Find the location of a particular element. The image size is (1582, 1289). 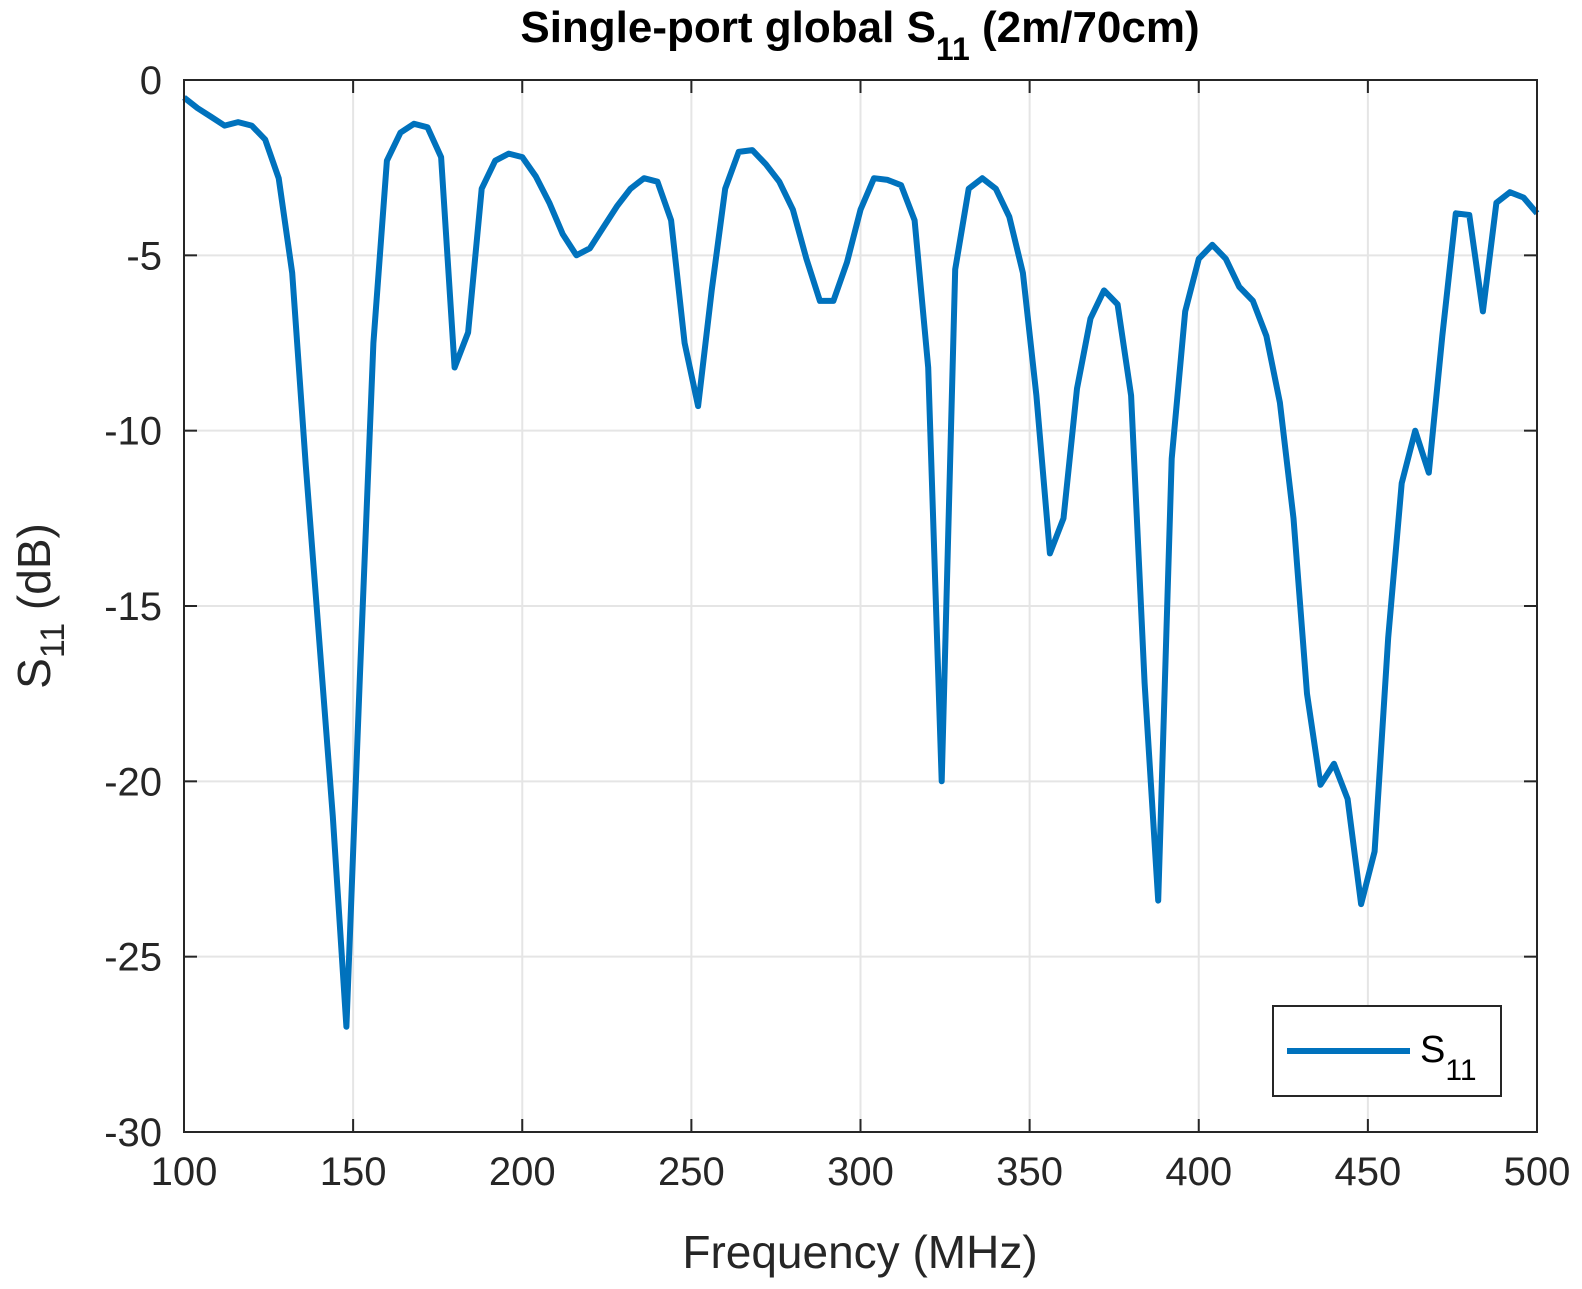

y-axis-label: S11 (dB) is located at coordinates (40, 606).